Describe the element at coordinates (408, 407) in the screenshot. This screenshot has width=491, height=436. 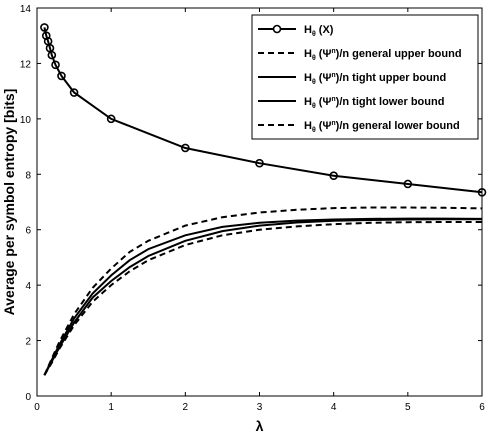
I see `x-tick-label: 5` at that location.